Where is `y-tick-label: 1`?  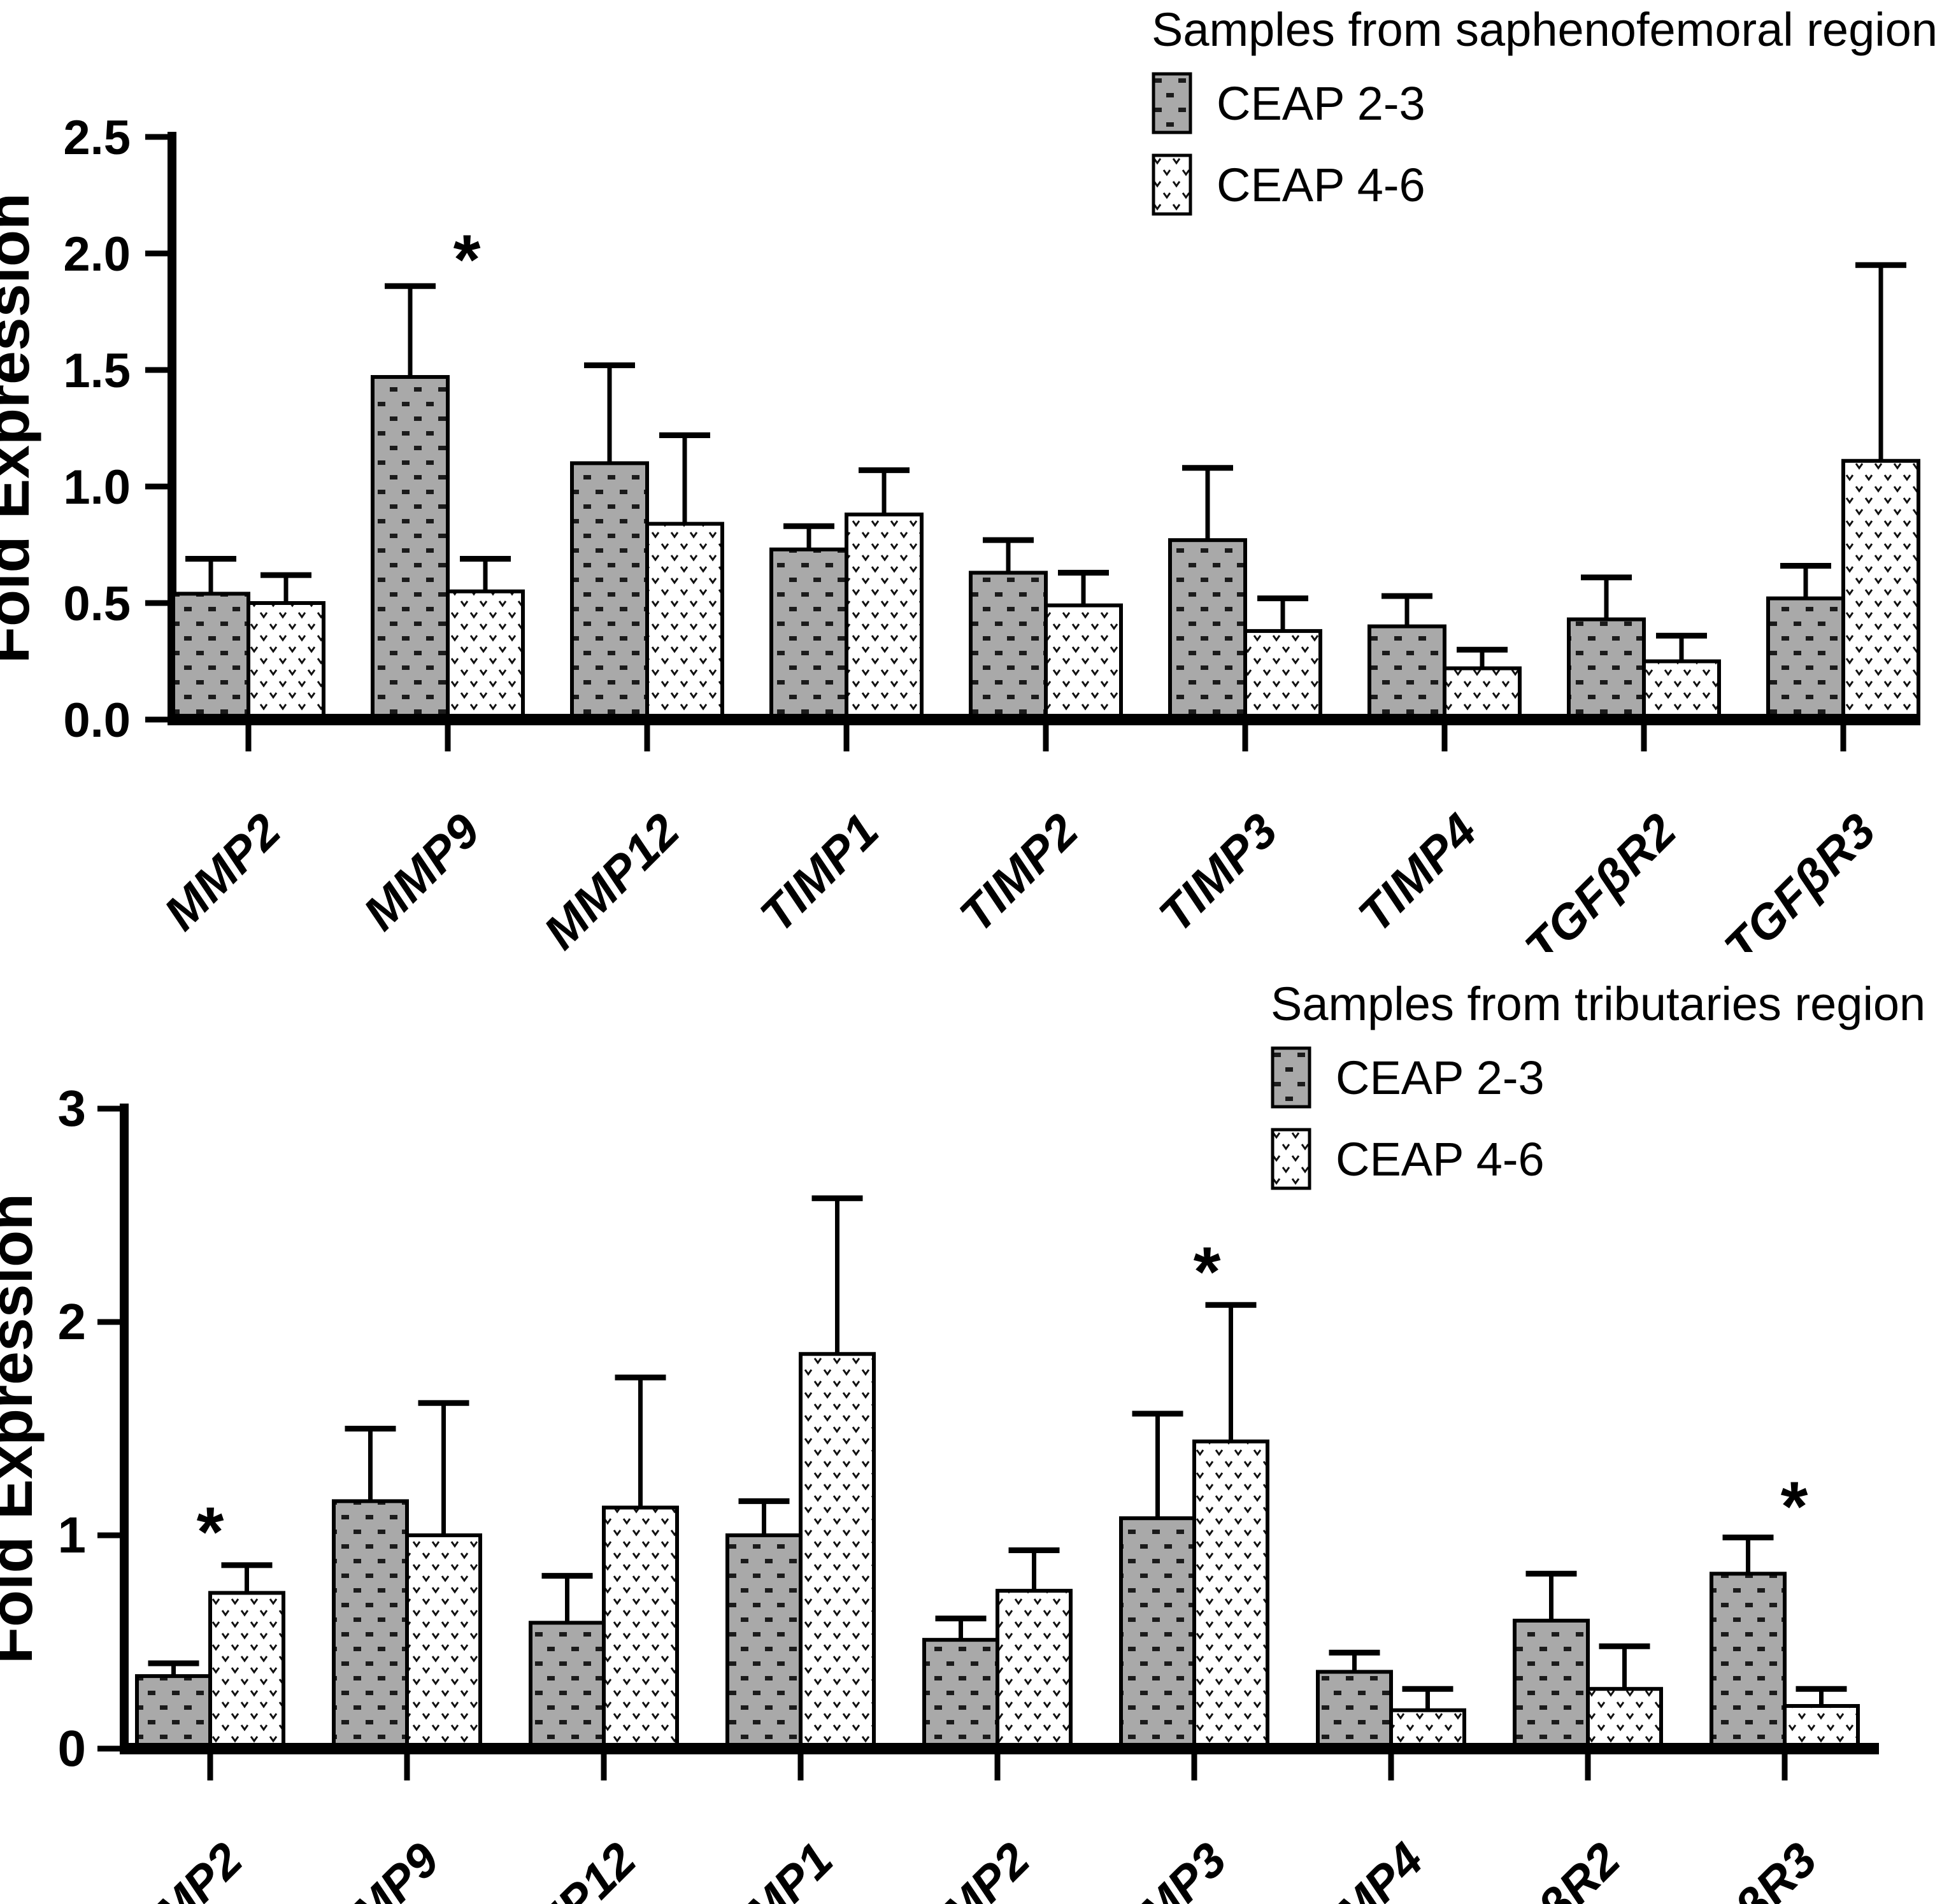 y-tick-label: 1 is located at coordinates (72, 1535).